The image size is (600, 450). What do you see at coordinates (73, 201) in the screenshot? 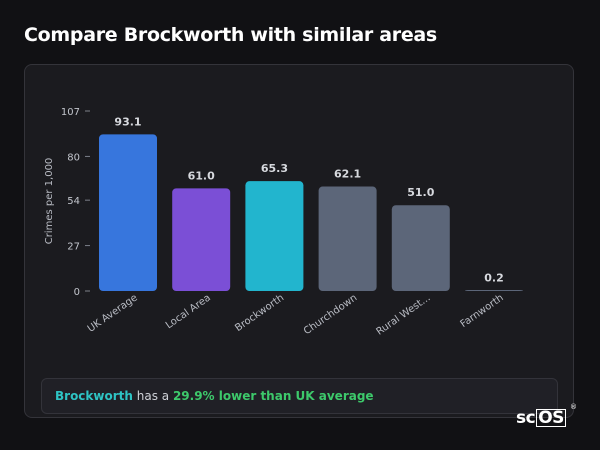
I see `y-tick-label: 54` at bounding box center [73, 201].